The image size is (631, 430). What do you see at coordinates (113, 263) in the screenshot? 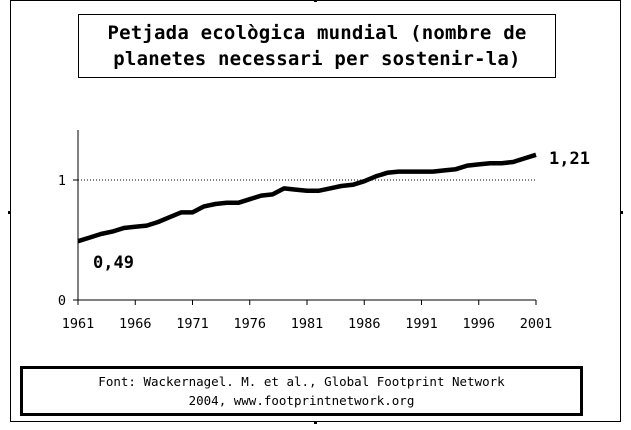
I see `data-label-start: 0,49` at bounding box center [113, 263].